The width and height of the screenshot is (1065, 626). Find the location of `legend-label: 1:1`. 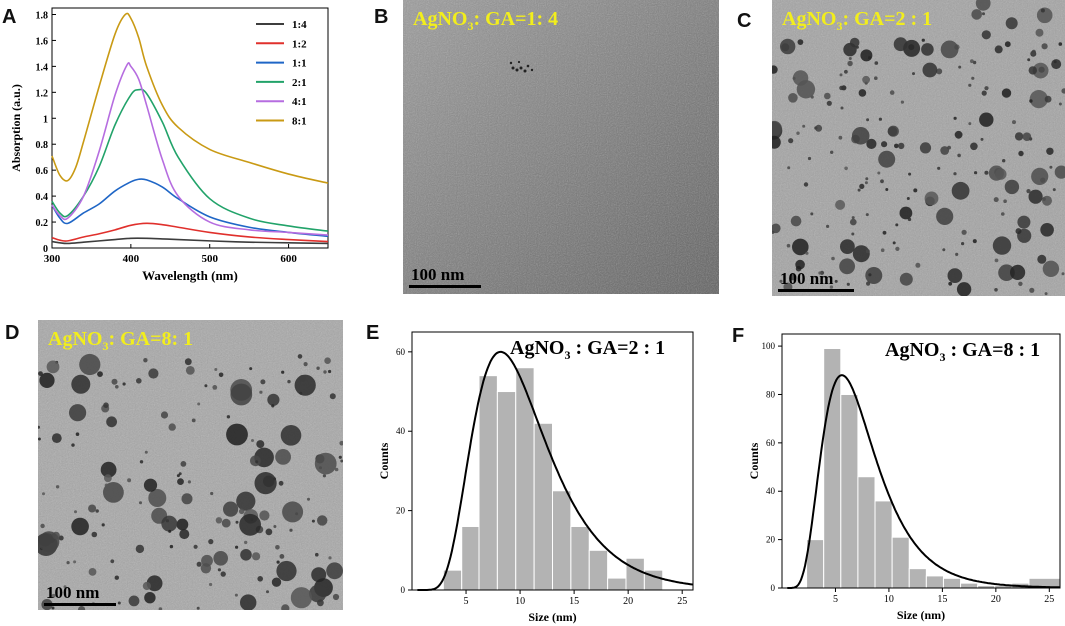

legend-label: 1:1 is located at coordinates (299, 64).